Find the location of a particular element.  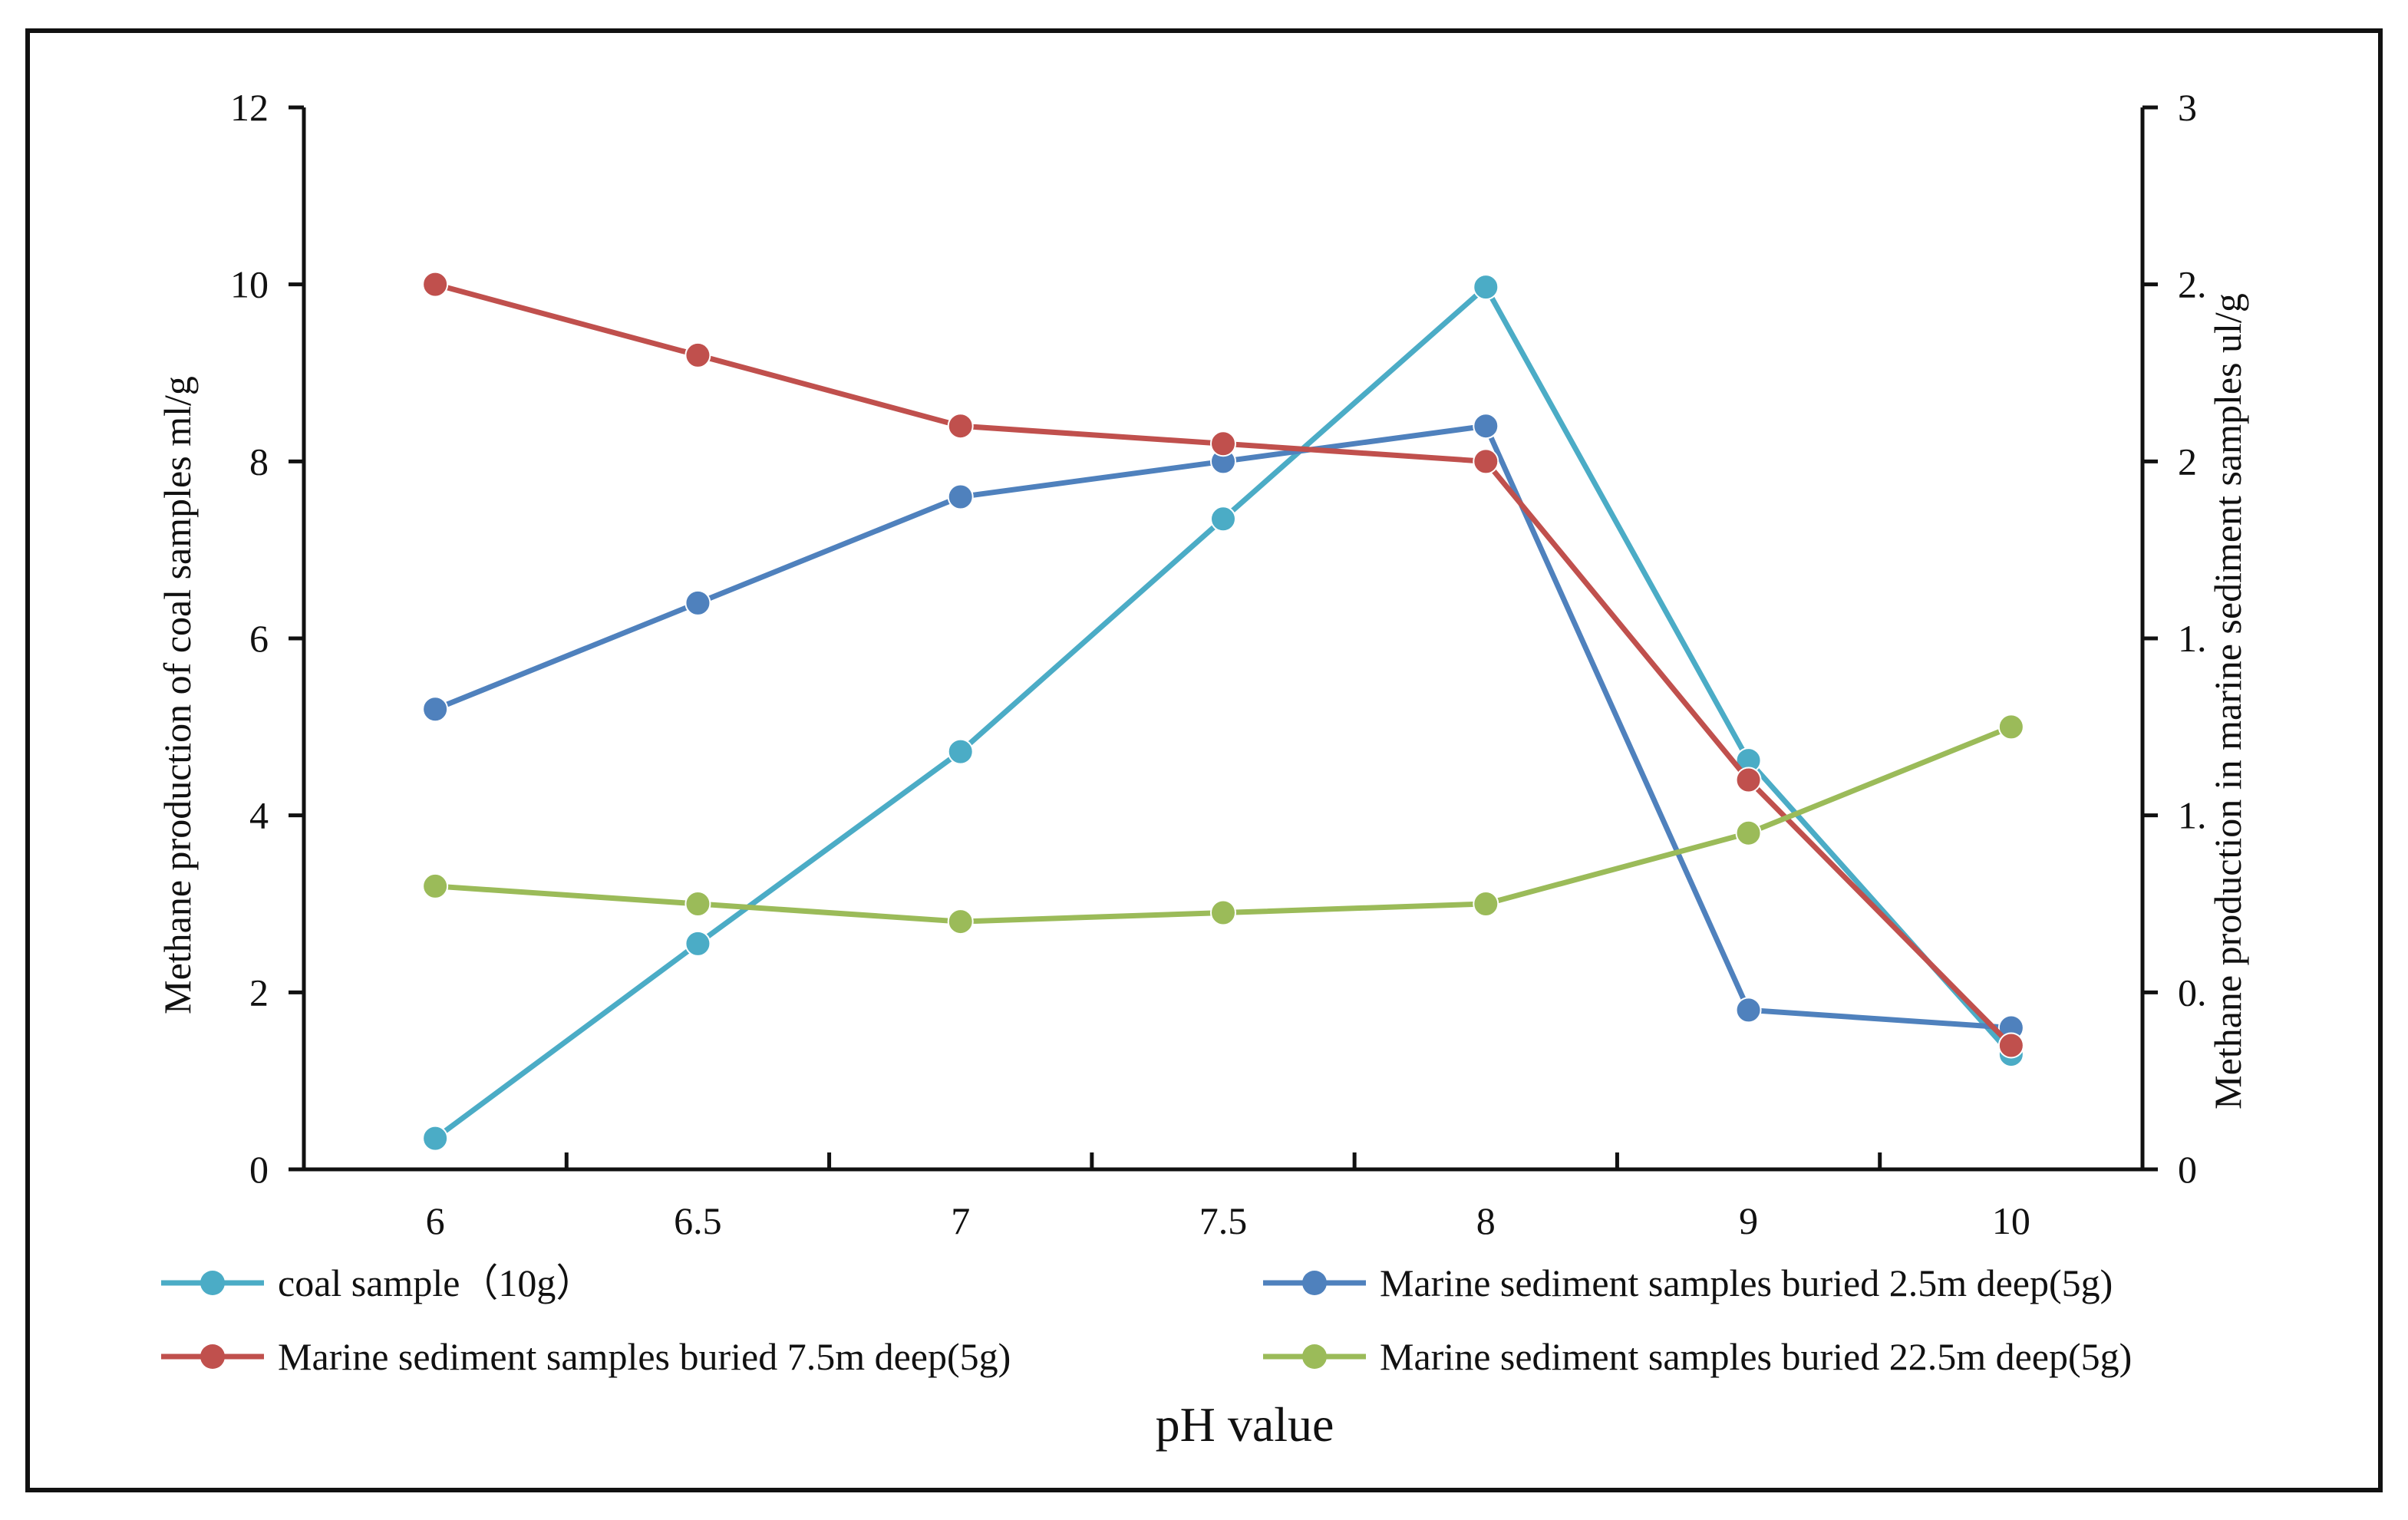

x-tick-label: 6 is located at coordinates (435, 1220).